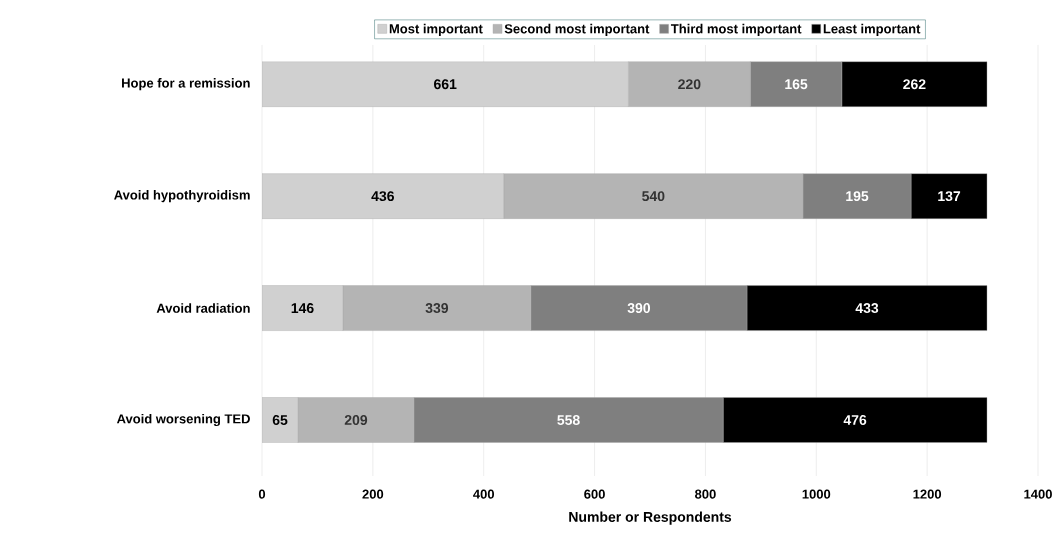 Image resolution: width=1061 pixels, height=547 pixels. Describe the element at coordinates (203, 308) in the screenshot. I see `y-tick-label: Avoid radiation` at that location.